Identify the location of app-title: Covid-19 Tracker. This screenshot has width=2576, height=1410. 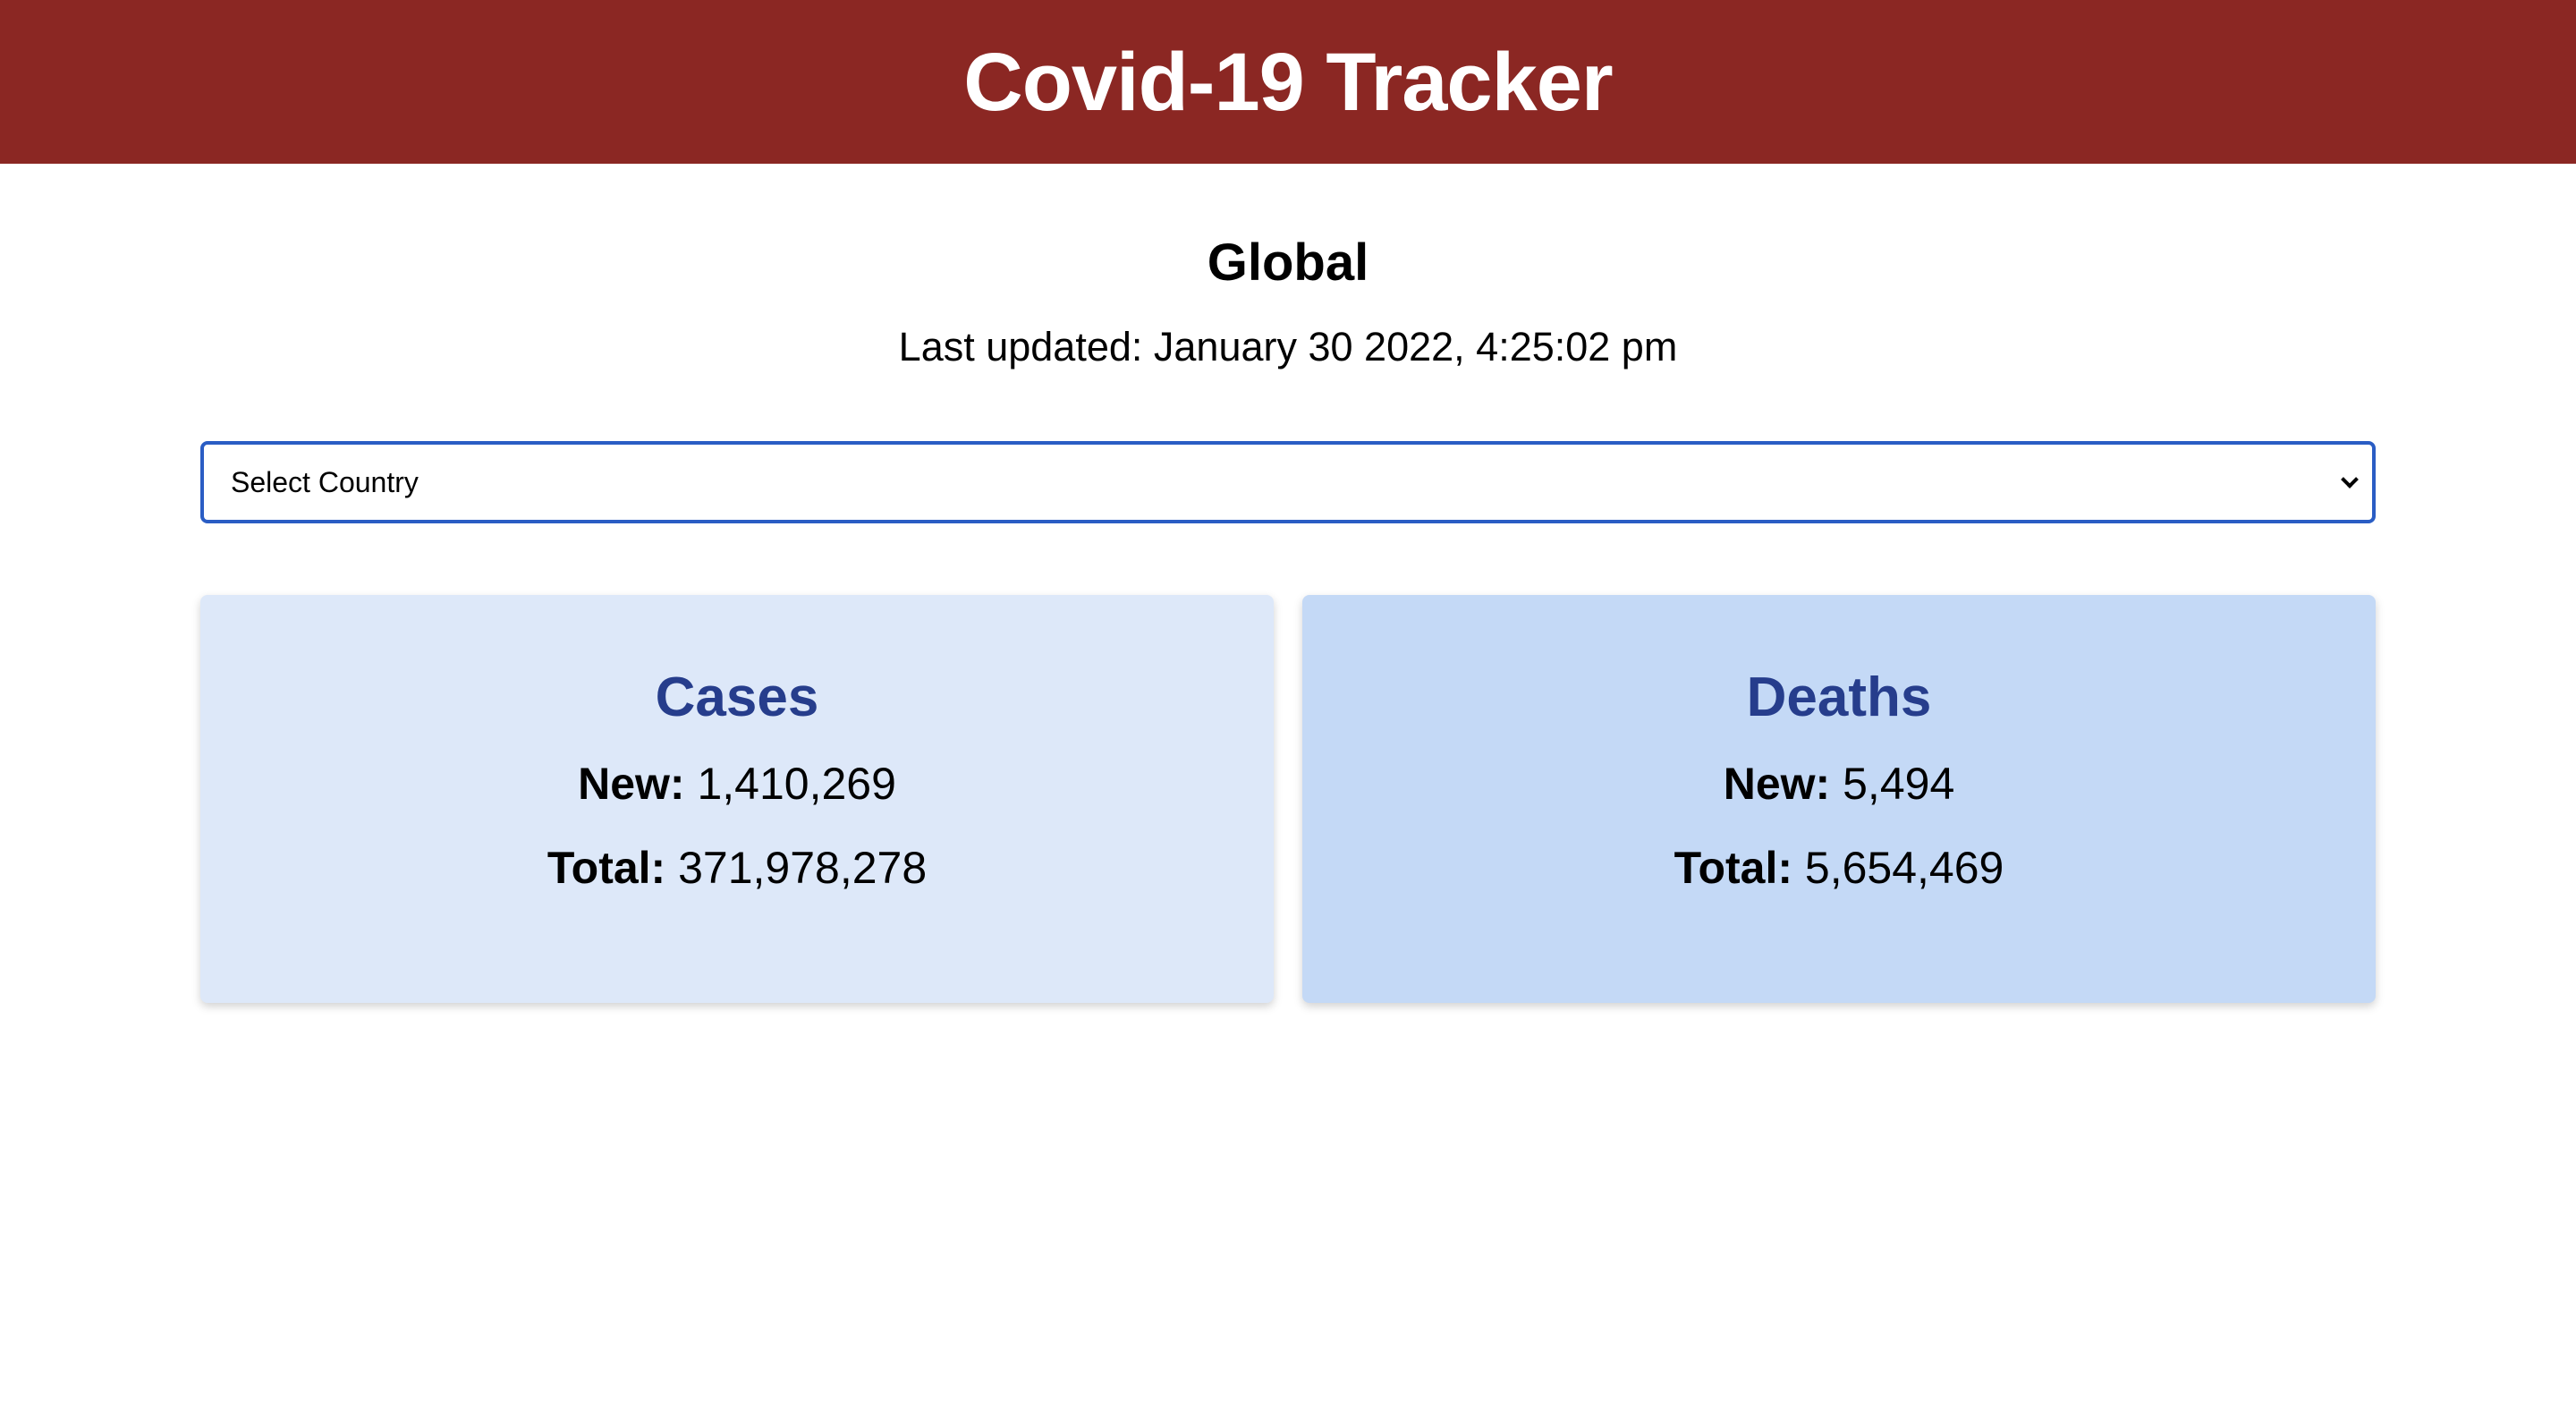
(1288, 82).